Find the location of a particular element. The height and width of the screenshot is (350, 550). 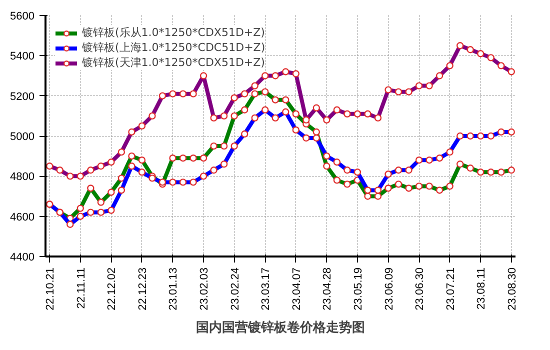

y-tick-label: 4400 is located at coordinates (22, 258).